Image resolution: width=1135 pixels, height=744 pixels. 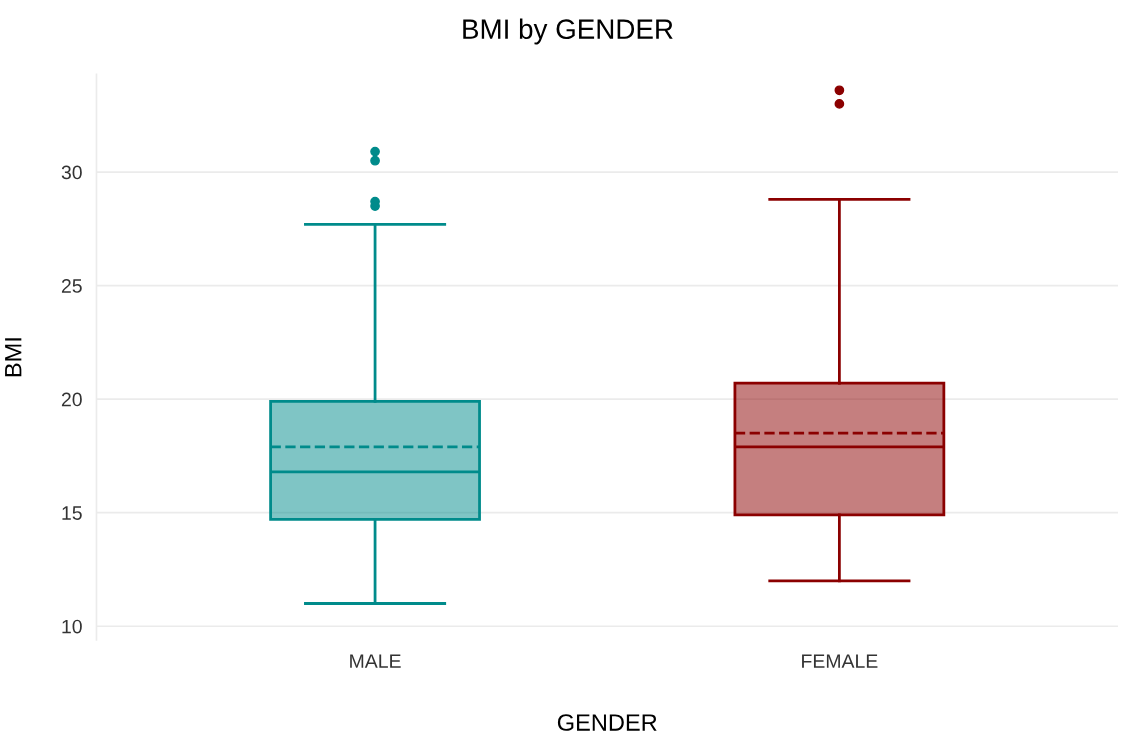 I want to click on y-tick-label: 30, so click(x=71, y=172).